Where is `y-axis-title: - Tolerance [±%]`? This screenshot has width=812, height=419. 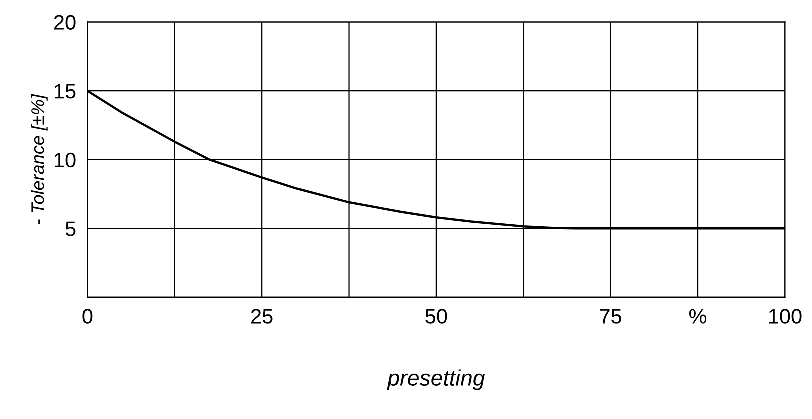 y-axis-title: - Tolerance [±%] is located at coordinates (39, 159).